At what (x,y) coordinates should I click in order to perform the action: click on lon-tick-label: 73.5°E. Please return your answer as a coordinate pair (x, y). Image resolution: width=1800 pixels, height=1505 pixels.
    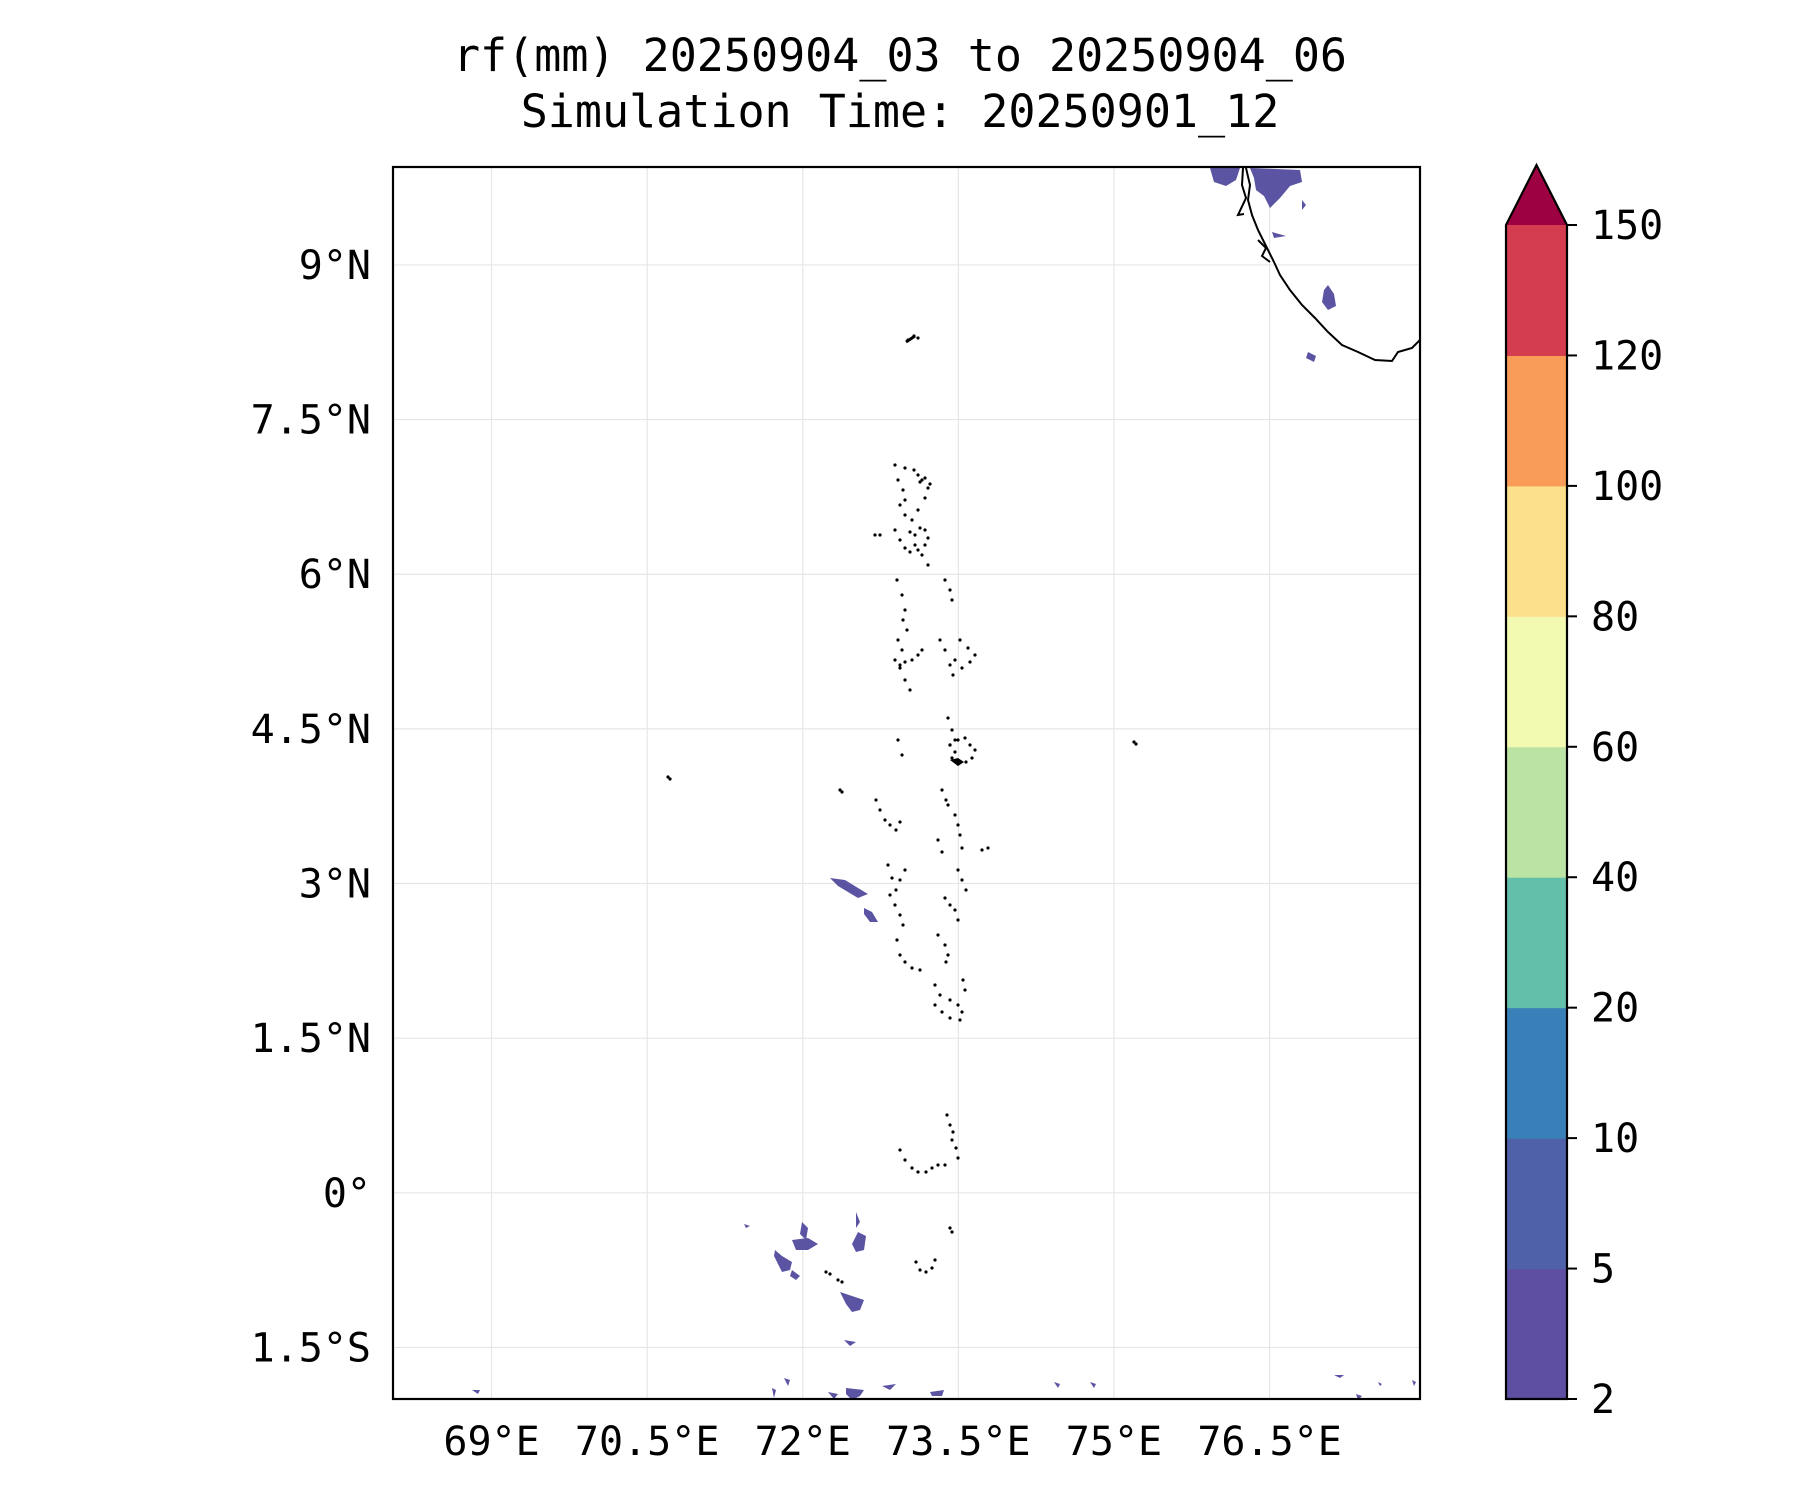
    Looking at the image, I should click on (958, 1442).